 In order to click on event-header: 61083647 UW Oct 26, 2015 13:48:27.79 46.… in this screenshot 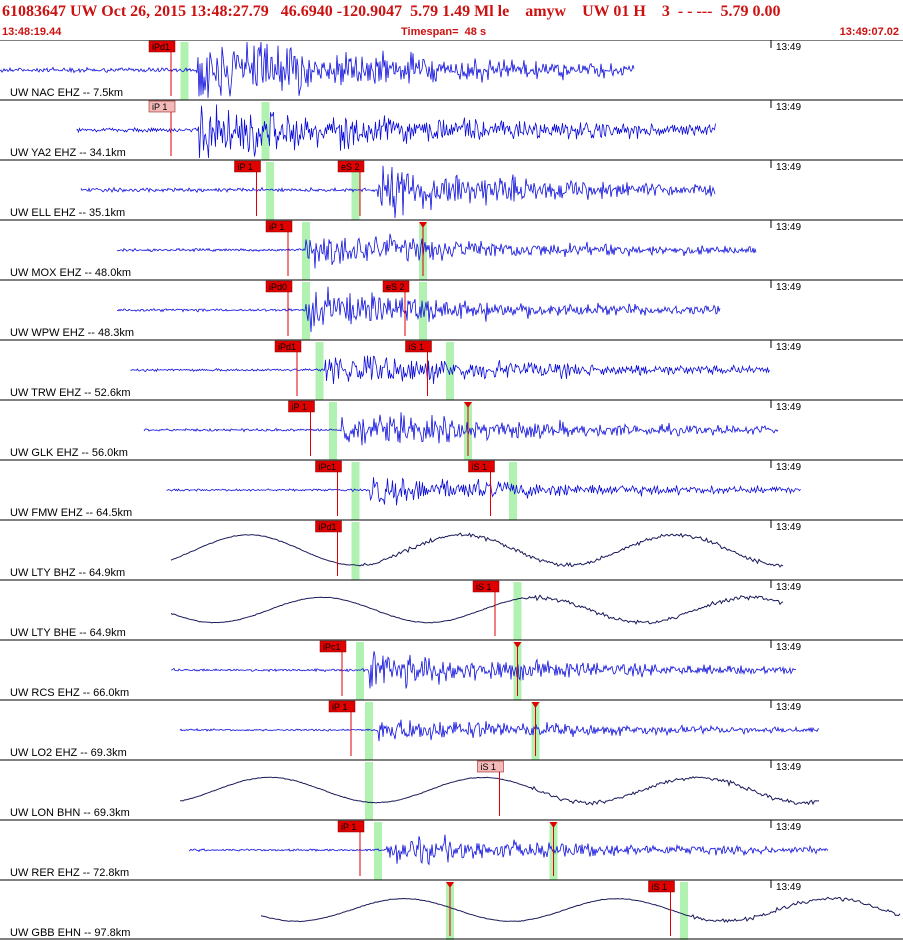, I will do `click(451, 20)`.